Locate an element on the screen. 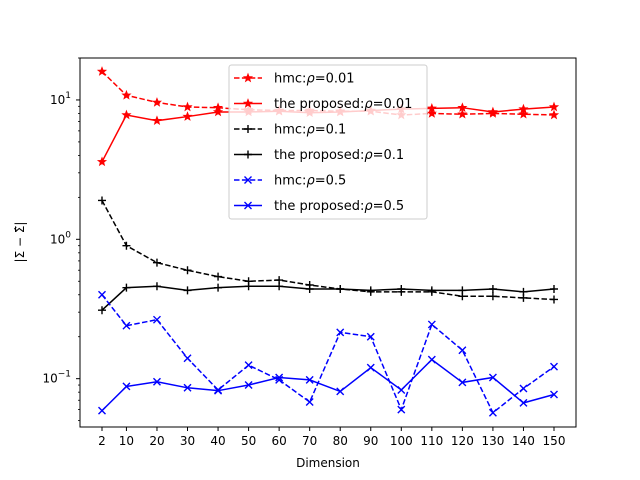  x-tick-label: 150 is located at coordinates (554, 441).